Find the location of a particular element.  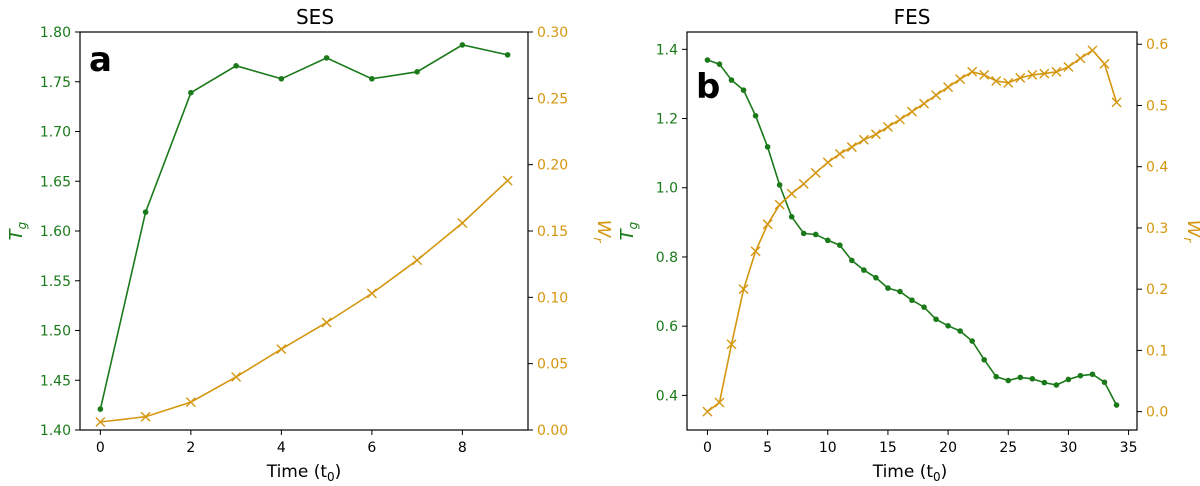

y-left-tick-label: 0.6 is located at coordinates (667, 327).